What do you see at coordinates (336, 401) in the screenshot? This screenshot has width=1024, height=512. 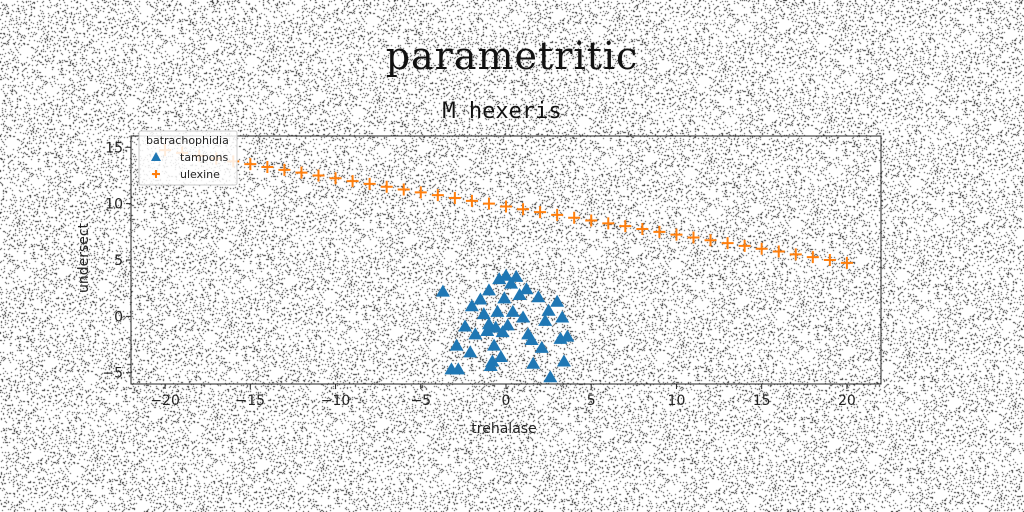 I see `x-tick-label: −10` at bounding box center [336, 401].